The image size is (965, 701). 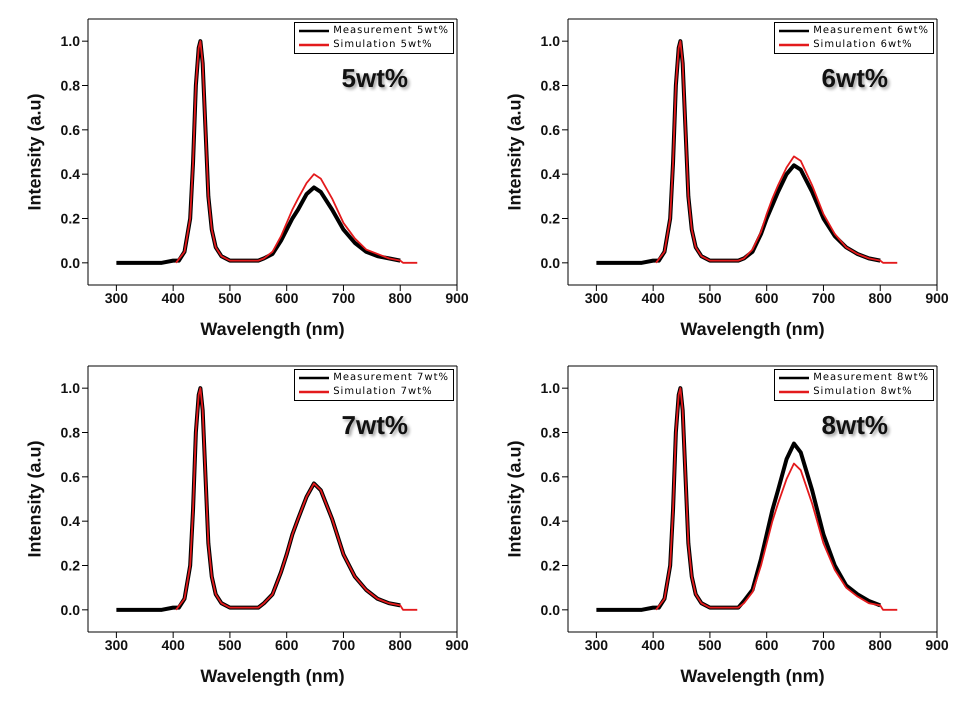 I want to click on annotation: 6wt%, so click(x=855, y=78).